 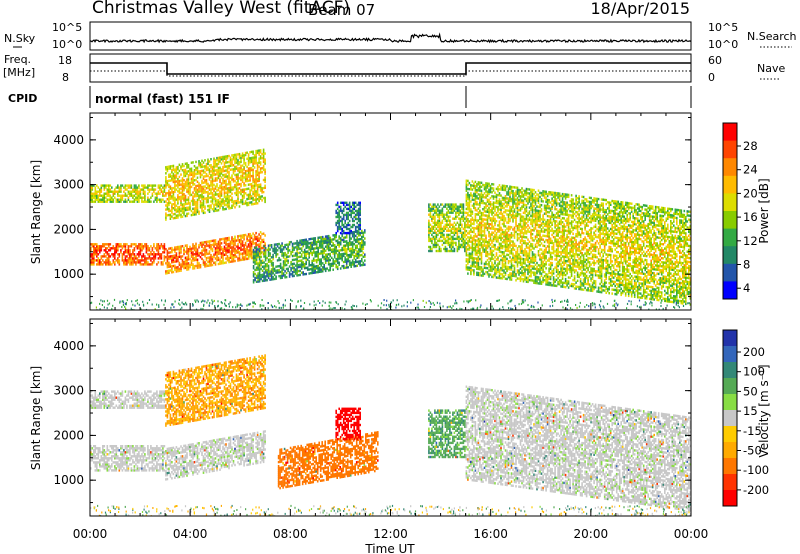 What do you see at coordinates (756, 470) in the screenshot?
I see `colorbar-tick-label: -100` at bounding box center [756, 470].